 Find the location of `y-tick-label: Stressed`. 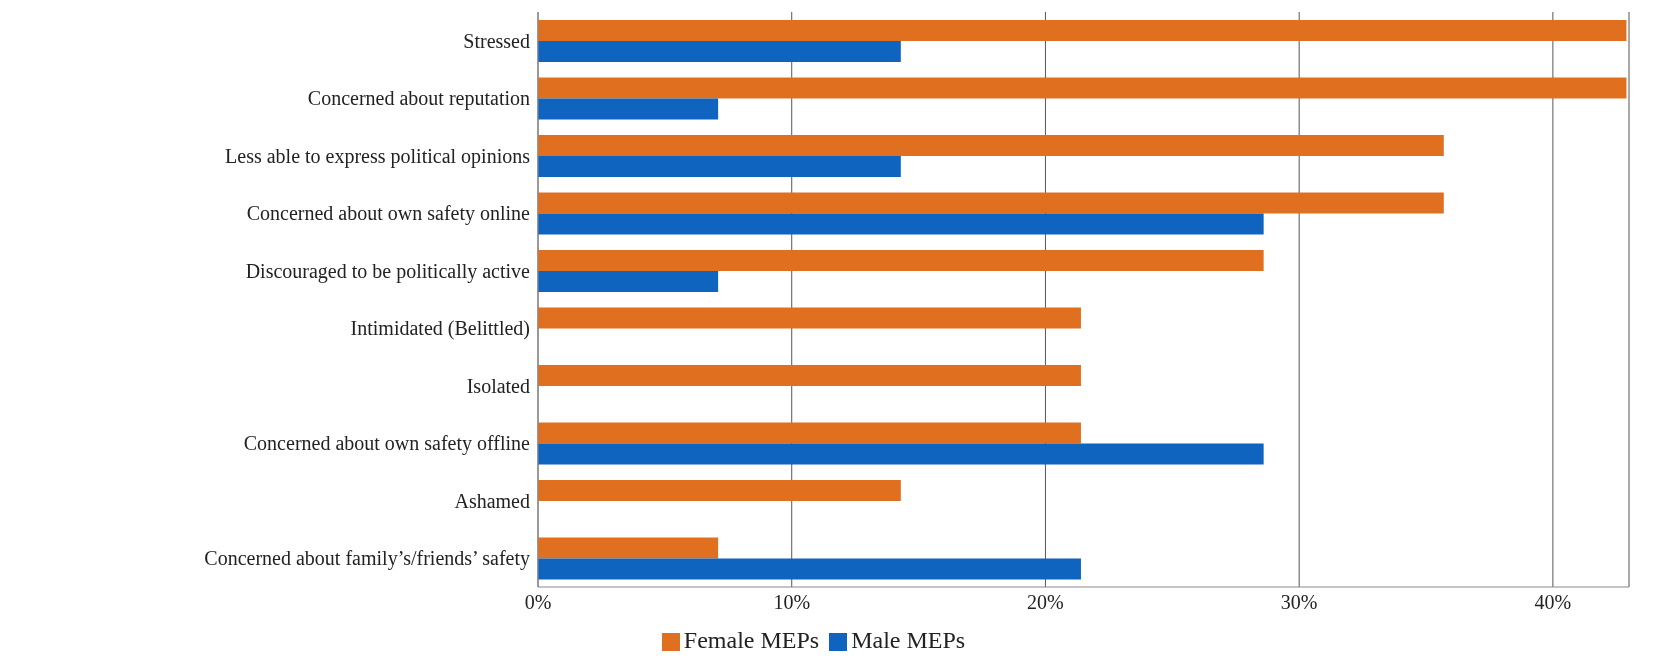

y-tick-label: Stressed is located at coordinates (496, 40).